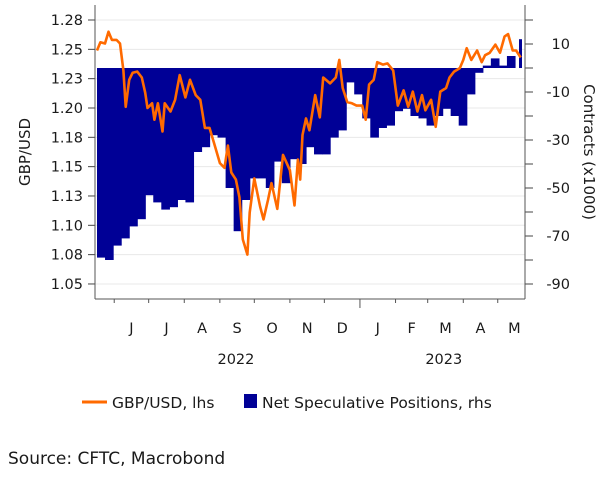 The height and width of the screenshot is (481, 601). What do you see at coordinates (67, 168) in the screenshot?
I see `y-left-tick-label: 1.15` at bounding box center [67, 168].